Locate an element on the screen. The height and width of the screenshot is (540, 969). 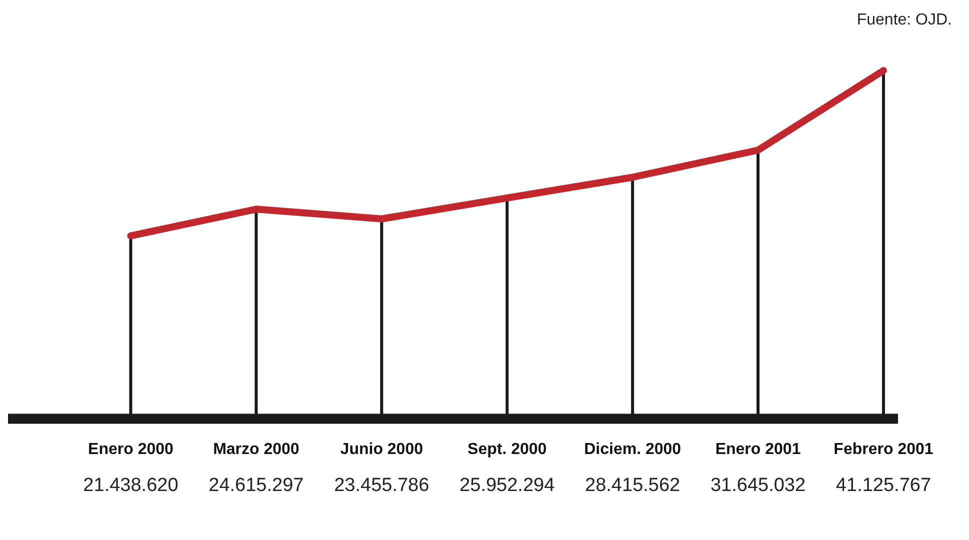
x-tick-label: Diciem. 2000 is located at coordinates (633, 449).